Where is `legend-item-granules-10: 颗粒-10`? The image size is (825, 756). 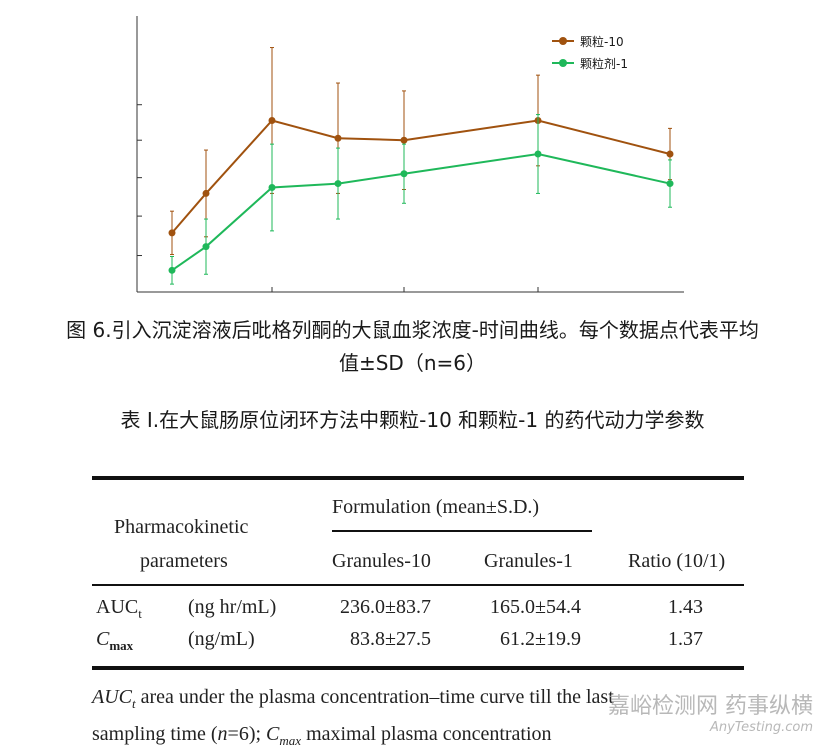 legend-item-granules-10: 颗粒-10 is located at coordinates (590, 41).